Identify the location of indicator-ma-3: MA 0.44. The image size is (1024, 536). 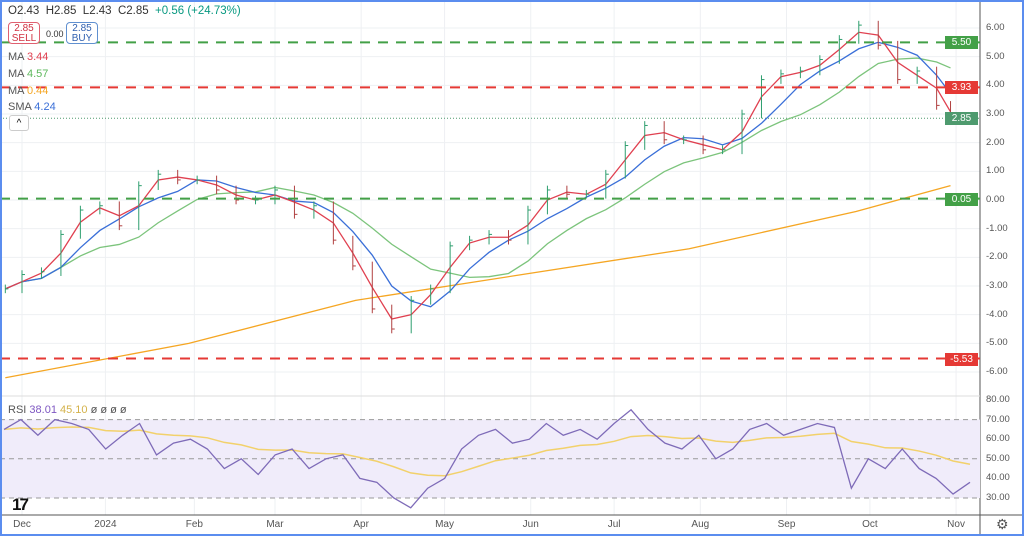
(28, 91).